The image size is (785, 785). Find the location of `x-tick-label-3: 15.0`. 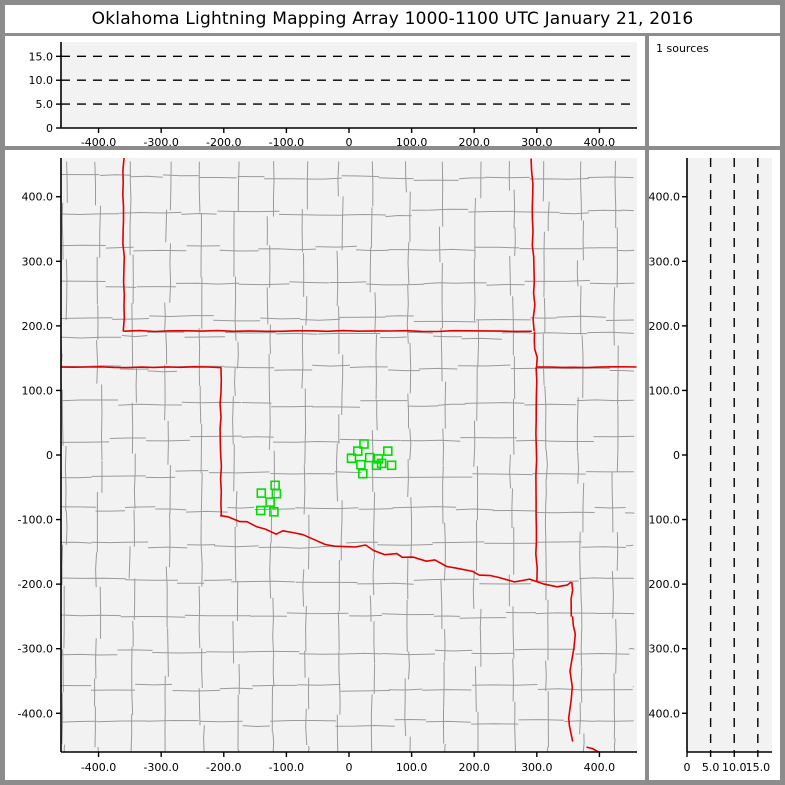

x-tick-label-3: 15.0 is located at coordinates (758, 767).